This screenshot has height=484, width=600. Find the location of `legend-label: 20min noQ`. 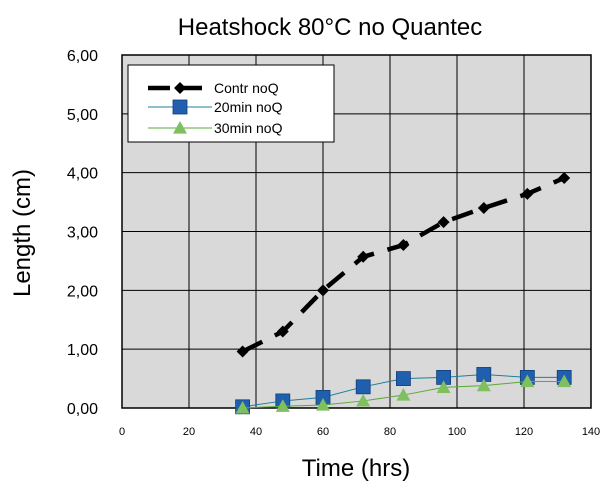

legend-label: 20min noQ is located at coordinates (248, 107).